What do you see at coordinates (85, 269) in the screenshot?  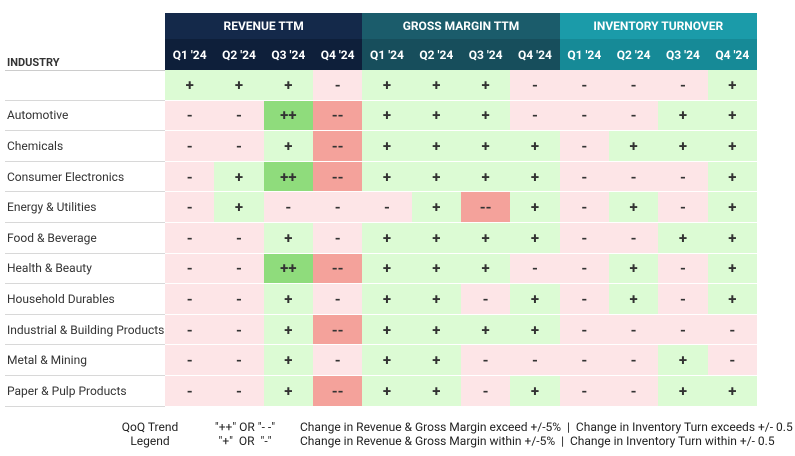 I see `industry-cell: Health & Beauty` at bounding box center [85, 269].